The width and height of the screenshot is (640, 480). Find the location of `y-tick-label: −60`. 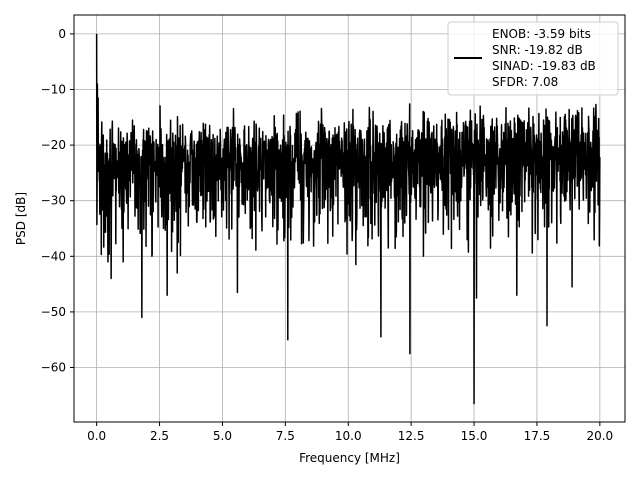

y-tick-label: −60 is located at coordinates (53, 368).